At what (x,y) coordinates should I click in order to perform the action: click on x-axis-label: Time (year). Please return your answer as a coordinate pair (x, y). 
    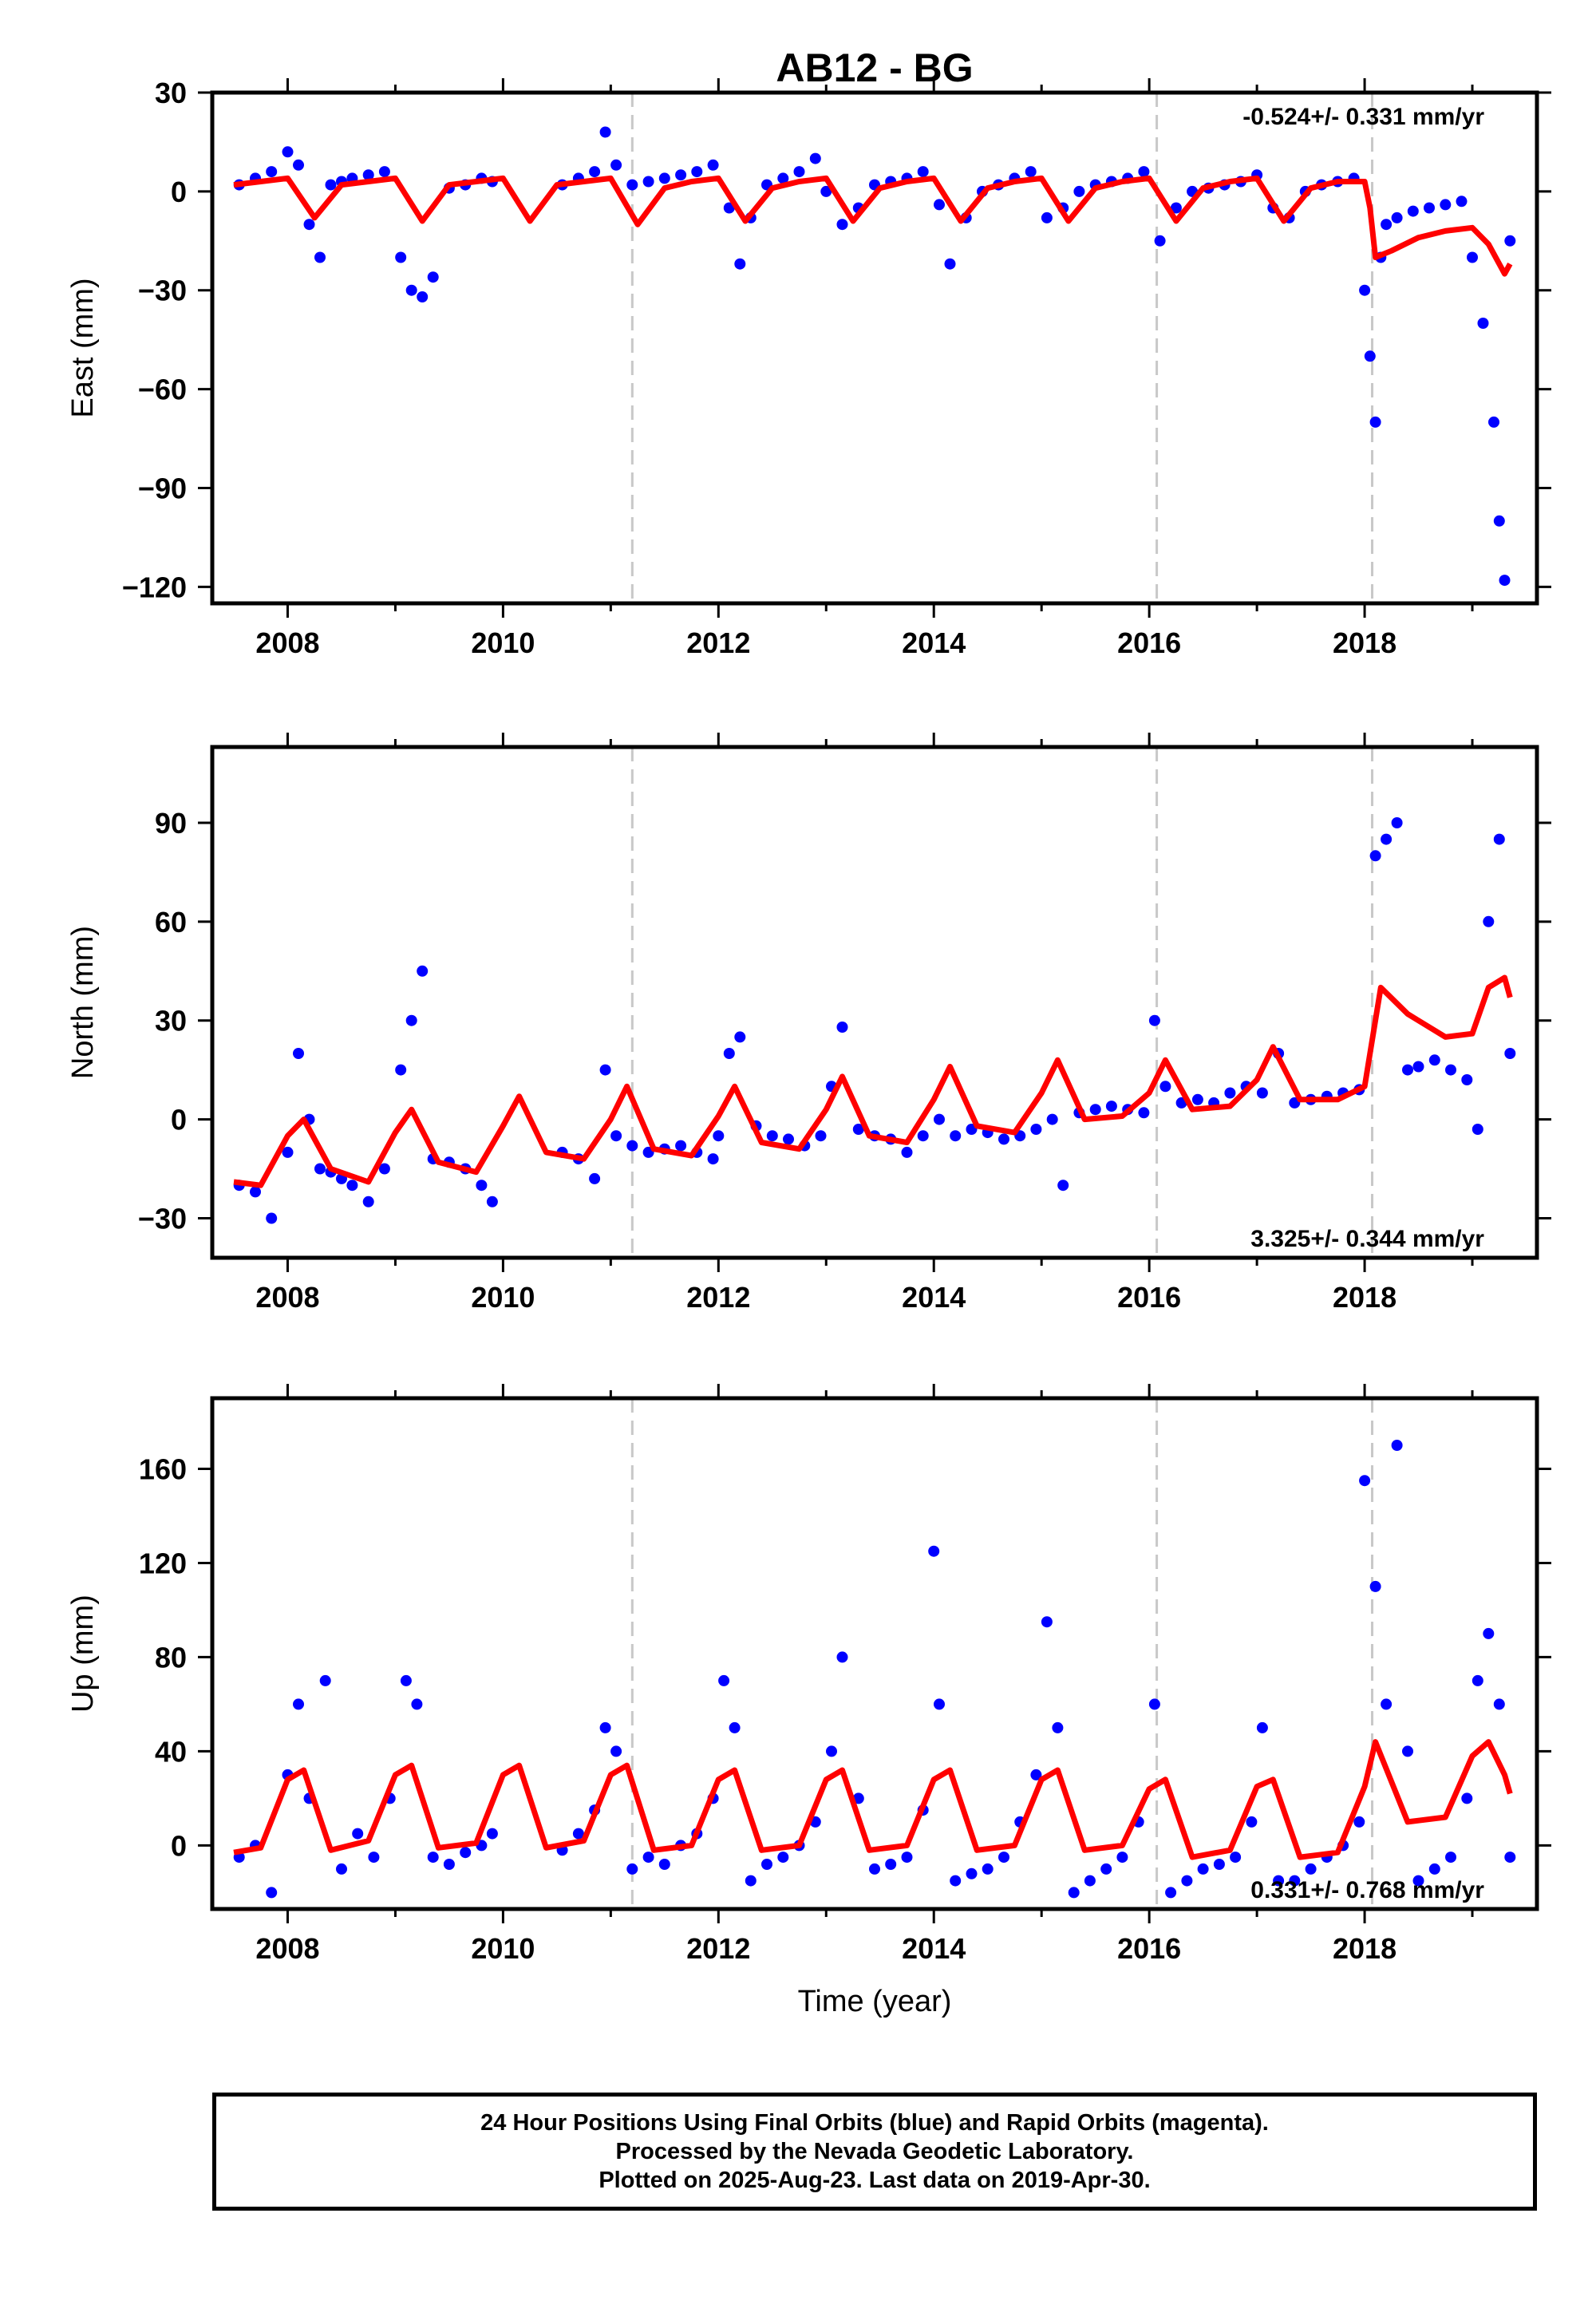
    Looking at the image, I should click on (875, 2001).